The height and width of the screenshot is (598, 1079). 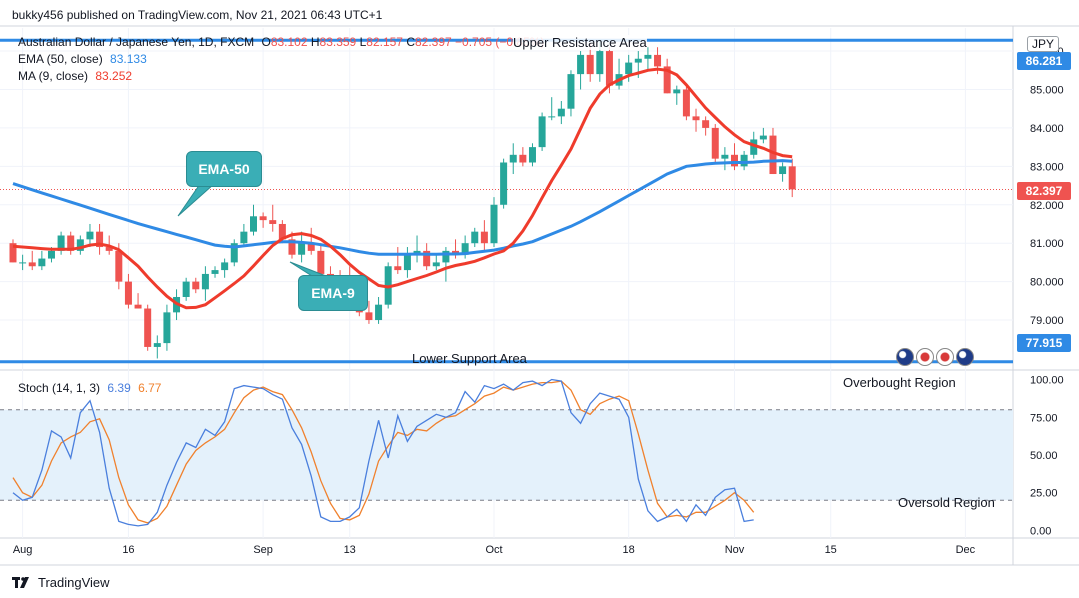 I want to click on currency-label: JPY, so click(x=1043, y=44).